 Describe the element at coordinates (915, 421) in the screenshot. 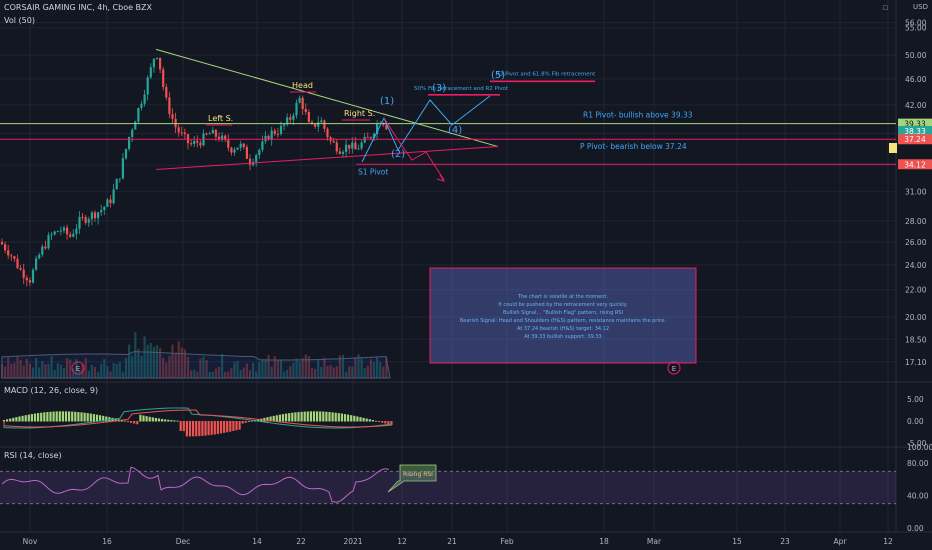

I see `macd-tick-label: 0.00` at that location.